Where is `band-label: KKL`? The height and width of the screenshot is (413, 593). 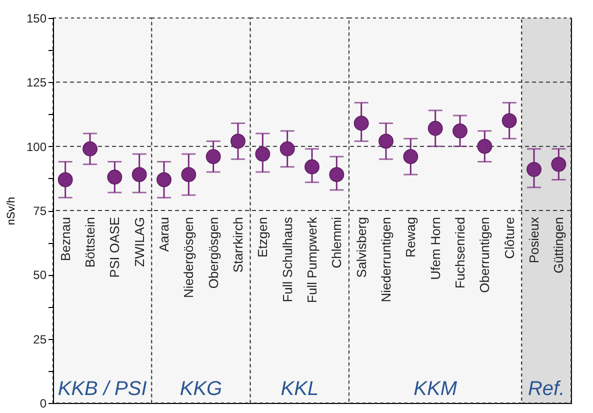 band-label: KKL is located at coordinates (299, 389).